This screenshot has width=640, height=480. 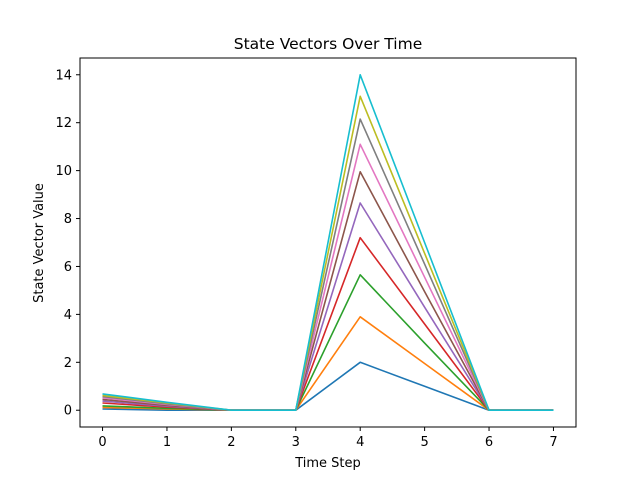 I want to click on x-axis: 0 1 2 3 4 5 6 7, so click(x=328, y=438).